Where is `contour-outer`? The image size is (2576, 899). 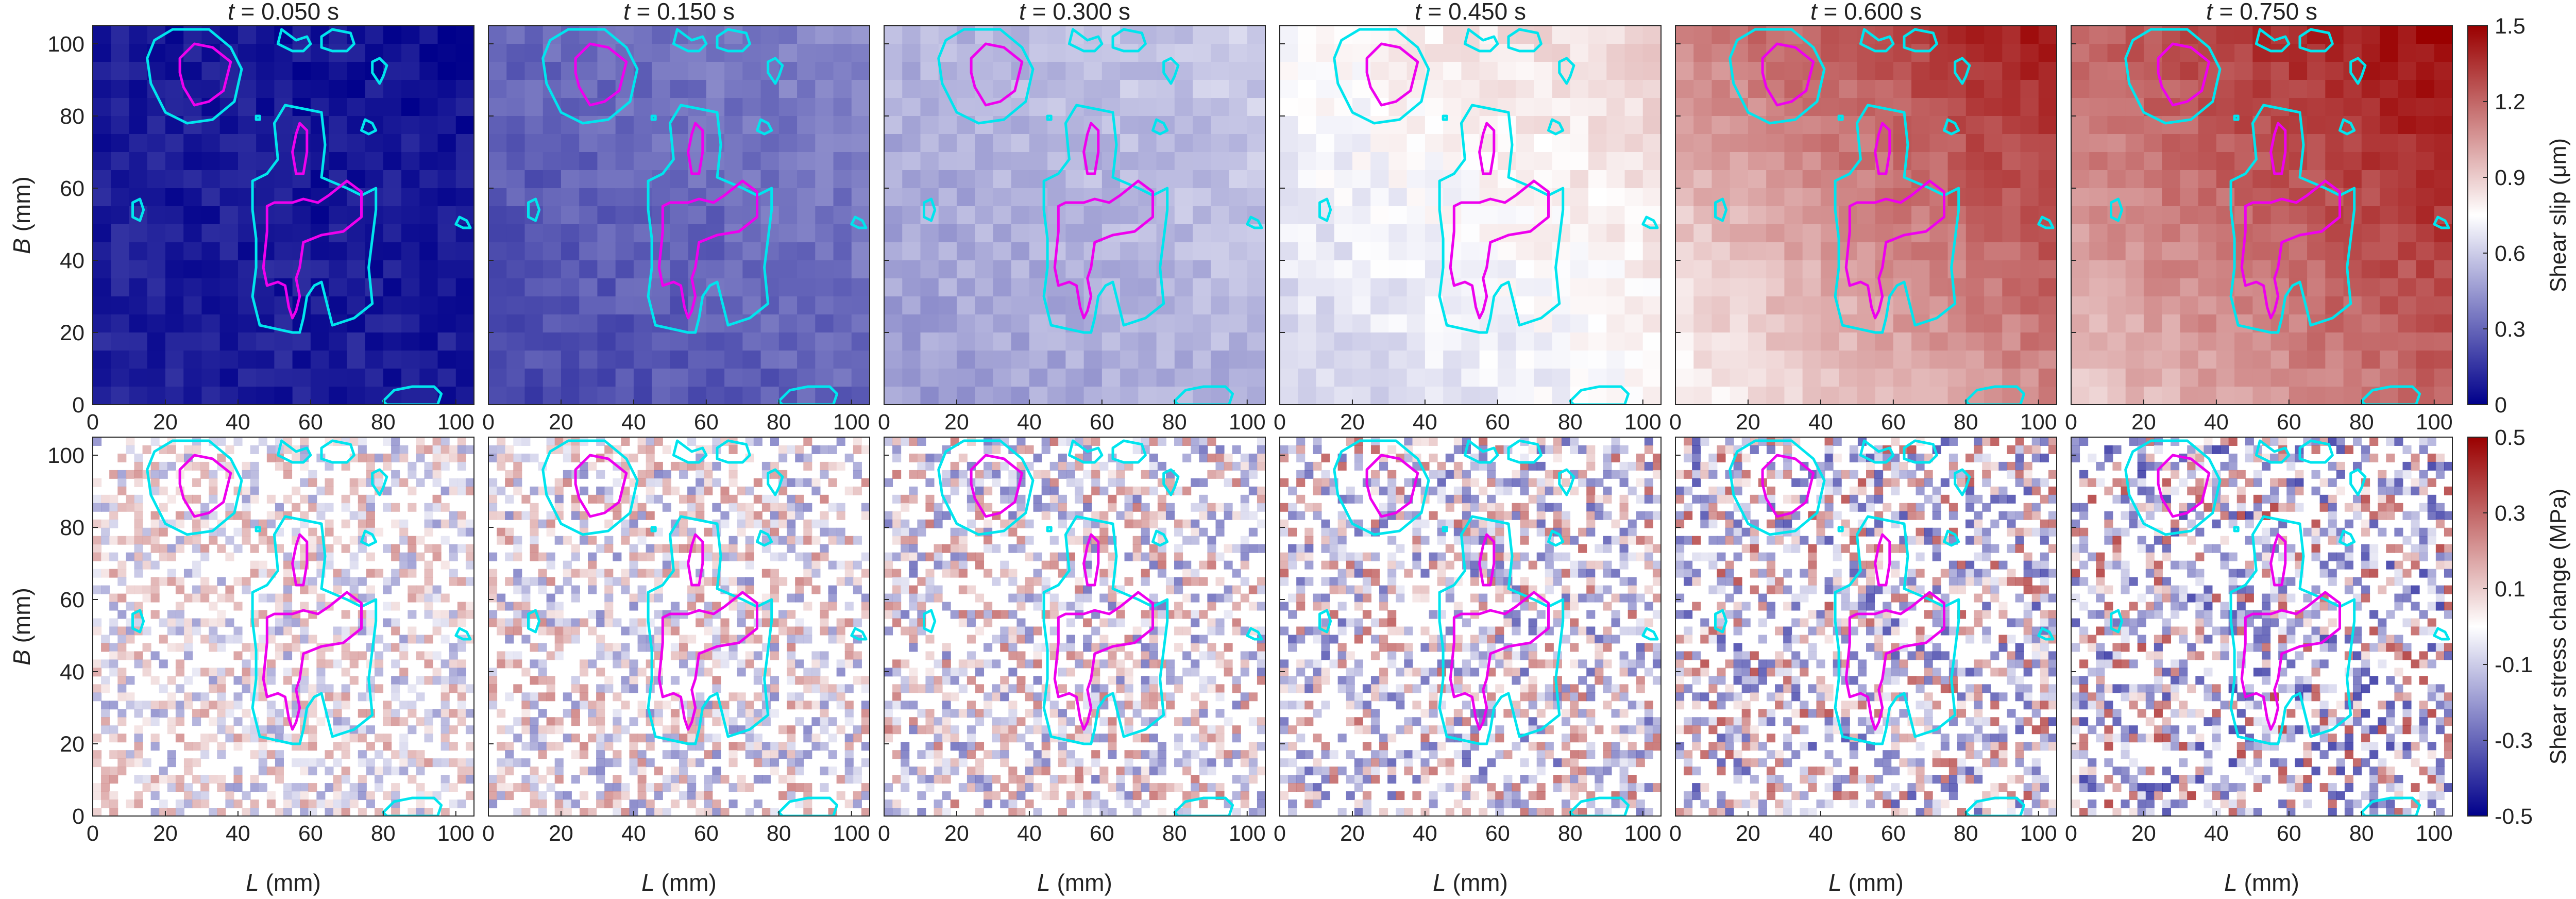 contour-outer is located at coordinates (2358, 71).